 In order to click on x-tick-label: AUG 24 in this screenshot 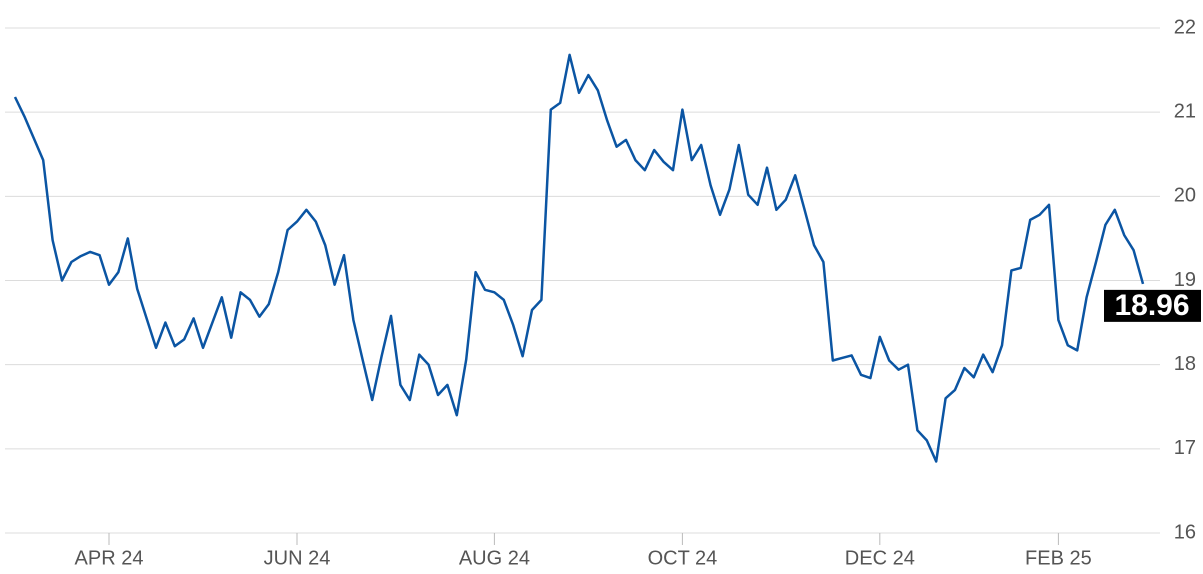, I will do `click(494, 558)`.